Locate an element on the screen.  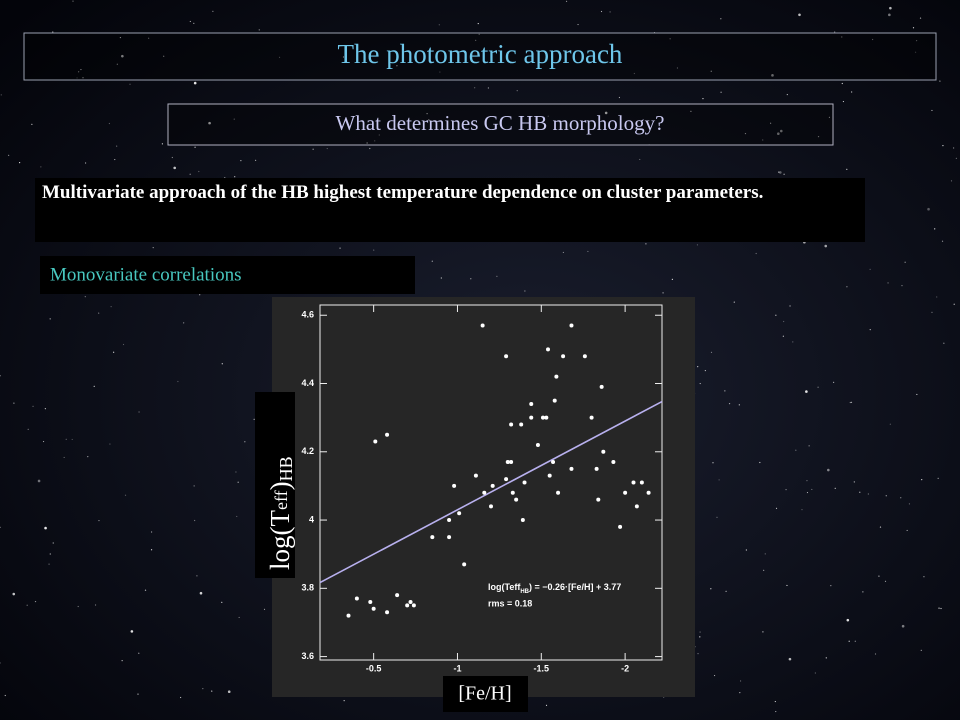
fit-annotation-sub: HB is located at coordinates (524, 592).